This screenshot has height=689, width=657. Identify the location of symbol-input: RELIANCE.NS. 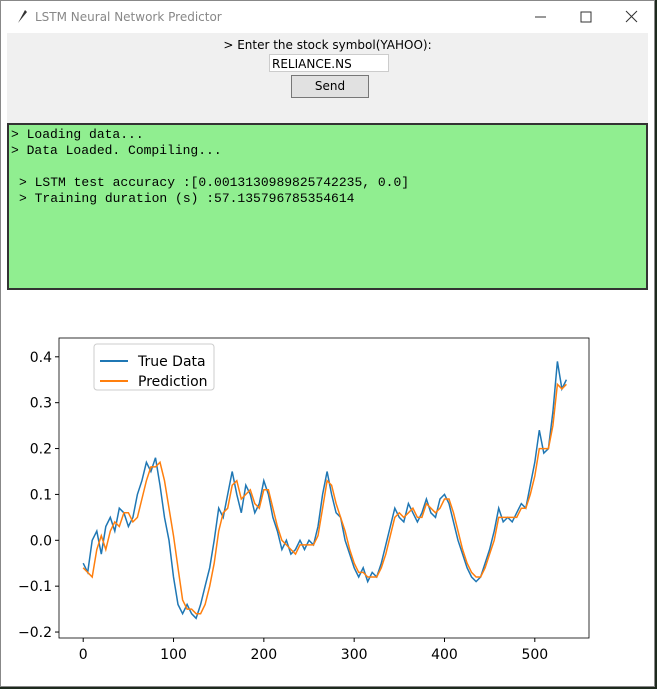
(329, 63).